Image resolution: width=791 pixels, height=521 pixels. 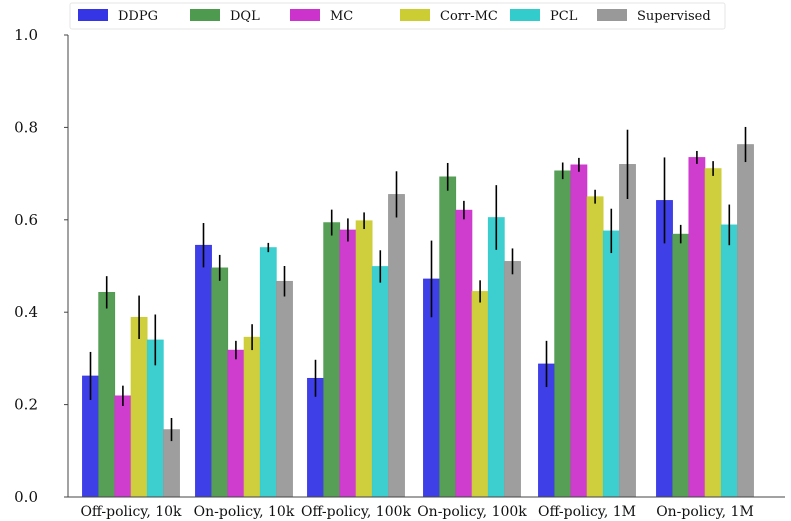 What do you see at coordinates (138, 16) in the screenshot?
I see `legend-label: DDPG` at bounding box center [138, 16].